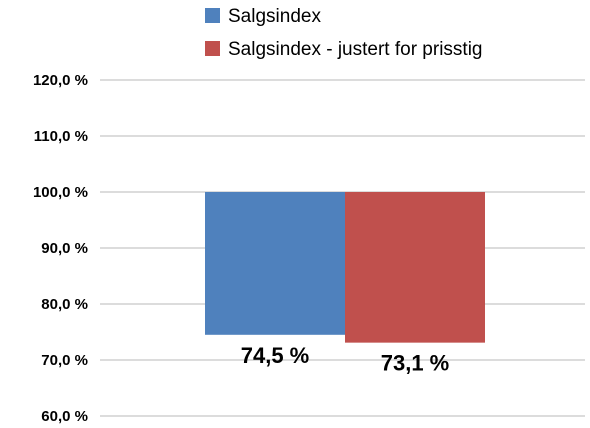 The image size is (590, 428). Describe the element at coordinates (274, 16) in the screenshot. I see `legend-label-1: Salgsindex` at that location.